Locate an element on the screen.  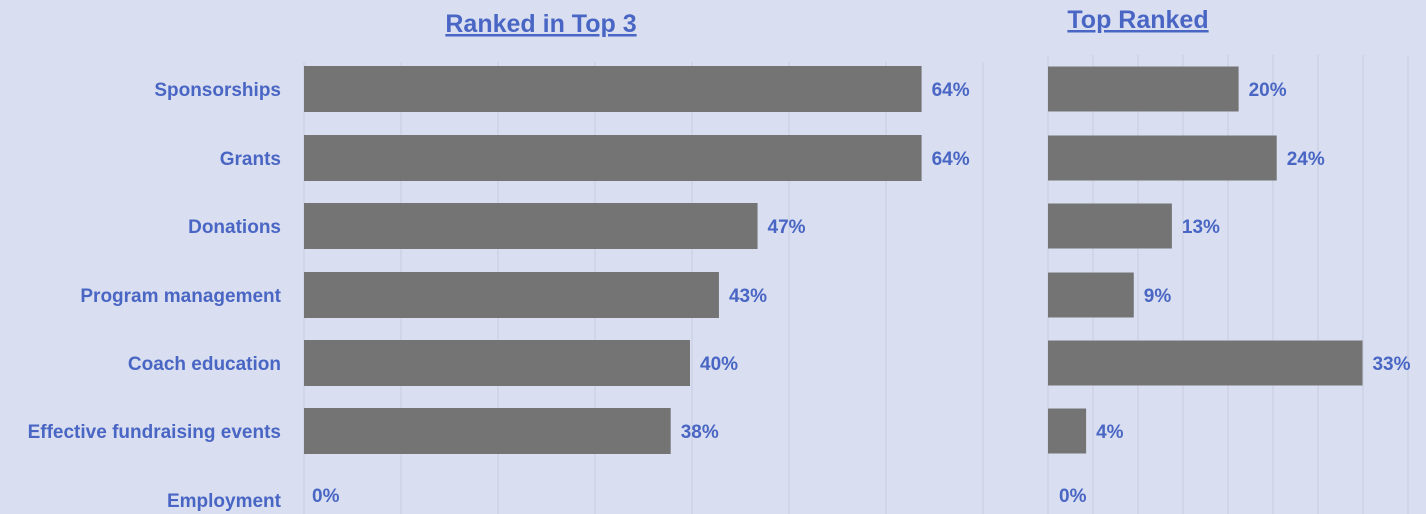
data-label: 43% is located at coordinates (748, 296).